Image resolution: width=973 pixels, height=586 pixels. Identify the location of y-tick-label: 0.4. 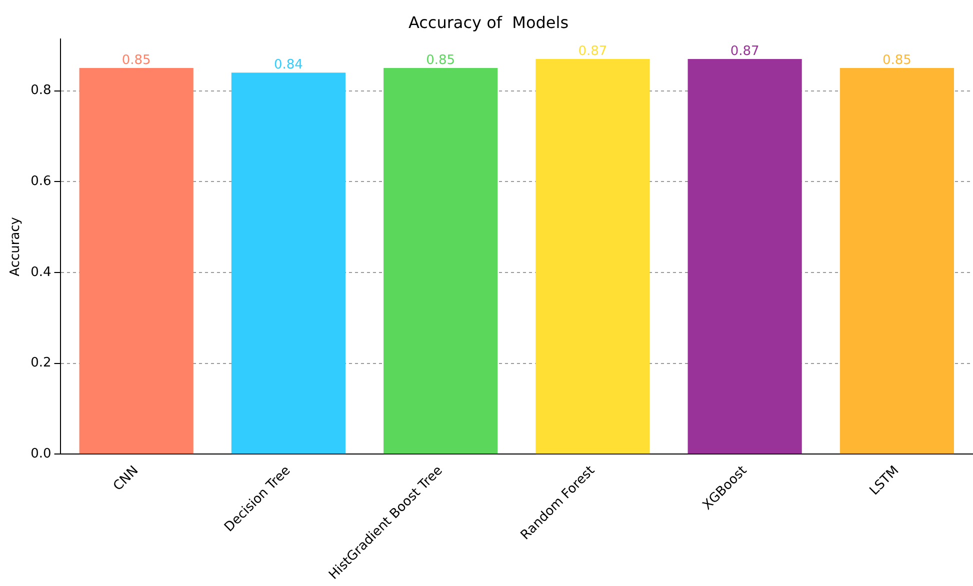
(41, 272).